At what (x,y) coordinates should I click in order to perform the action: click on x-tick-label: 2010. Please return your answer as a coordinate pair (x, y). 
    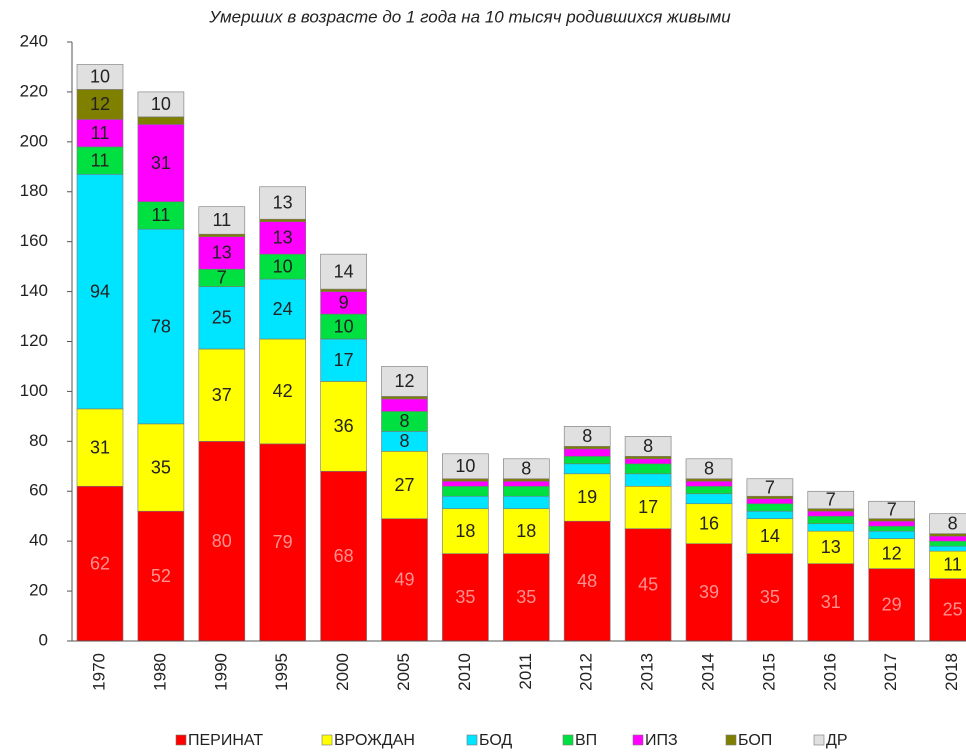
    Looking at the image, I should click on (464, 672).